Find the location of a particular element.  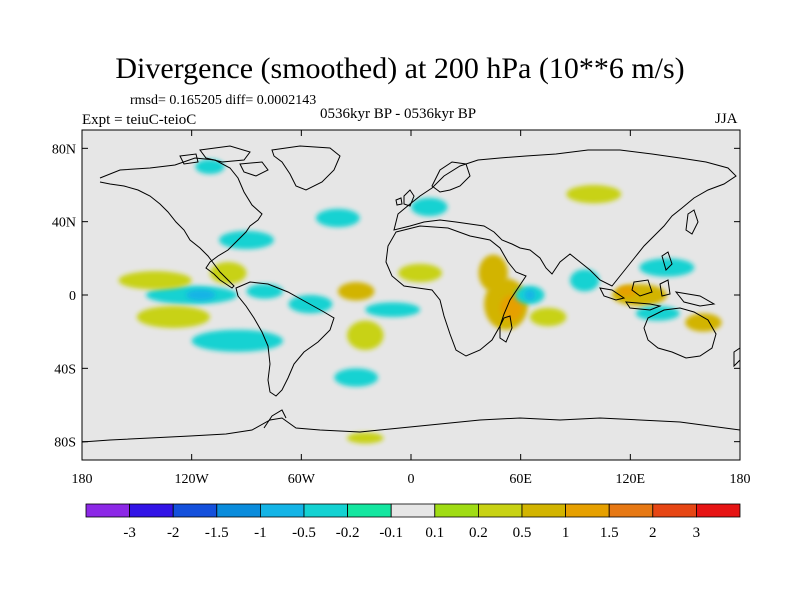

field-indian-ocean-core is located at coordinates (530, 295).